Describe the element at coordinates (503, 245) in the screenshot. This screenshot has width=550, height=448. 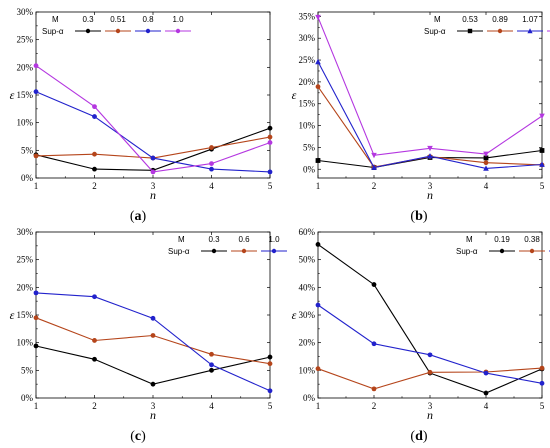
I see `legend: M0.190.380.64Sup-α` at that location.